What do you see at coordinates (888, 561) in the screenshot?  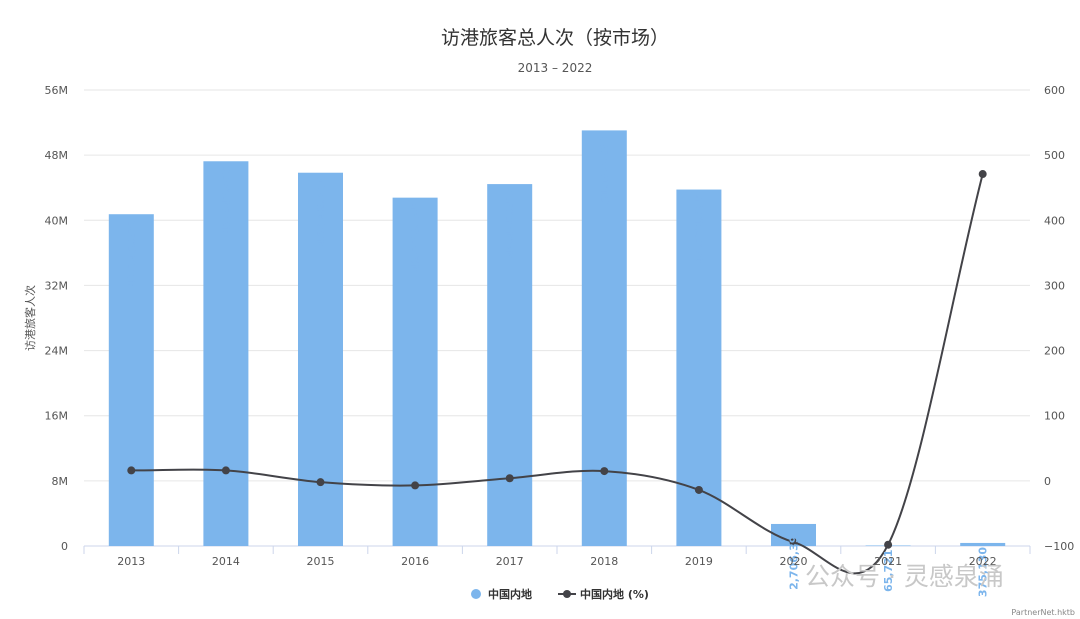 I see `x-tick-label: 2021` at bounding box center [888, 561].